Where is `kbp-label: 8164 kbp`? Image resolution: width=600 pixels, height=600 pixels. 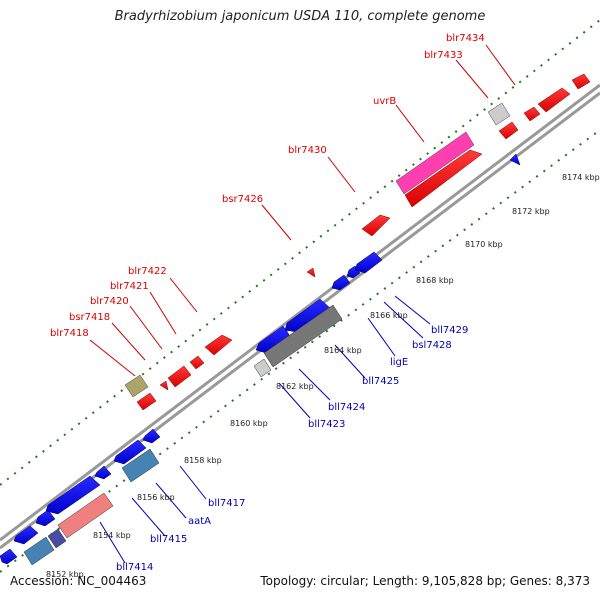
kbp-label: 8164 kbp is located at coordinates (343, 350).